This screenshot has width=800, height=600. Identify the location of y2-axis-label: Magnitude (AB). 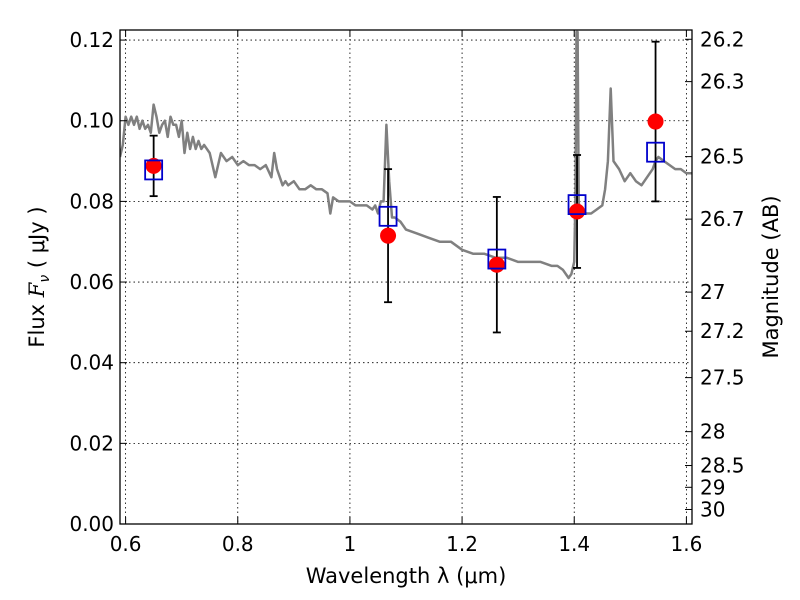
(771, 276).